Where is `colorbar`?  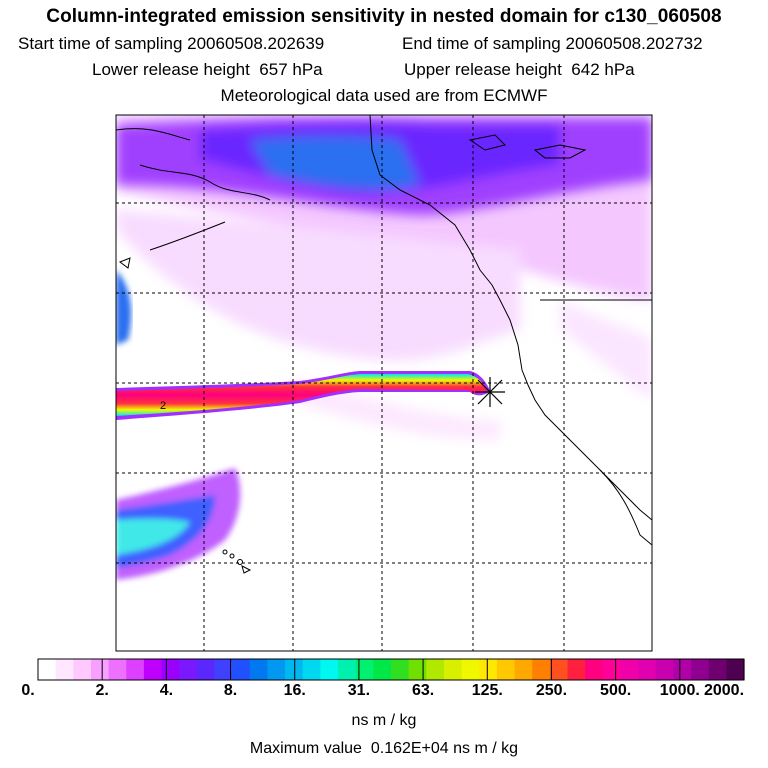 colorbar is located at coordinates (391, 669).